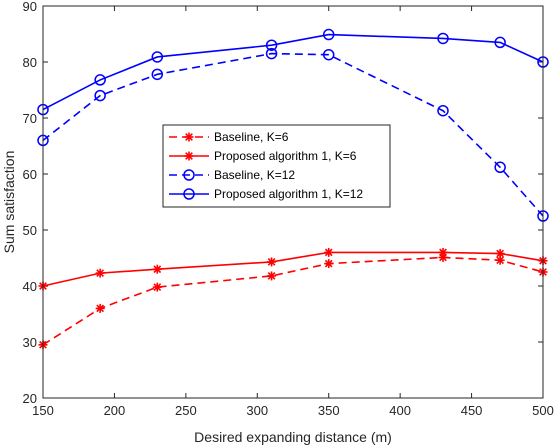 The height and width of the screenshot is (446, 556). I want to click on x-tick-label: 500, so click(543, 410).